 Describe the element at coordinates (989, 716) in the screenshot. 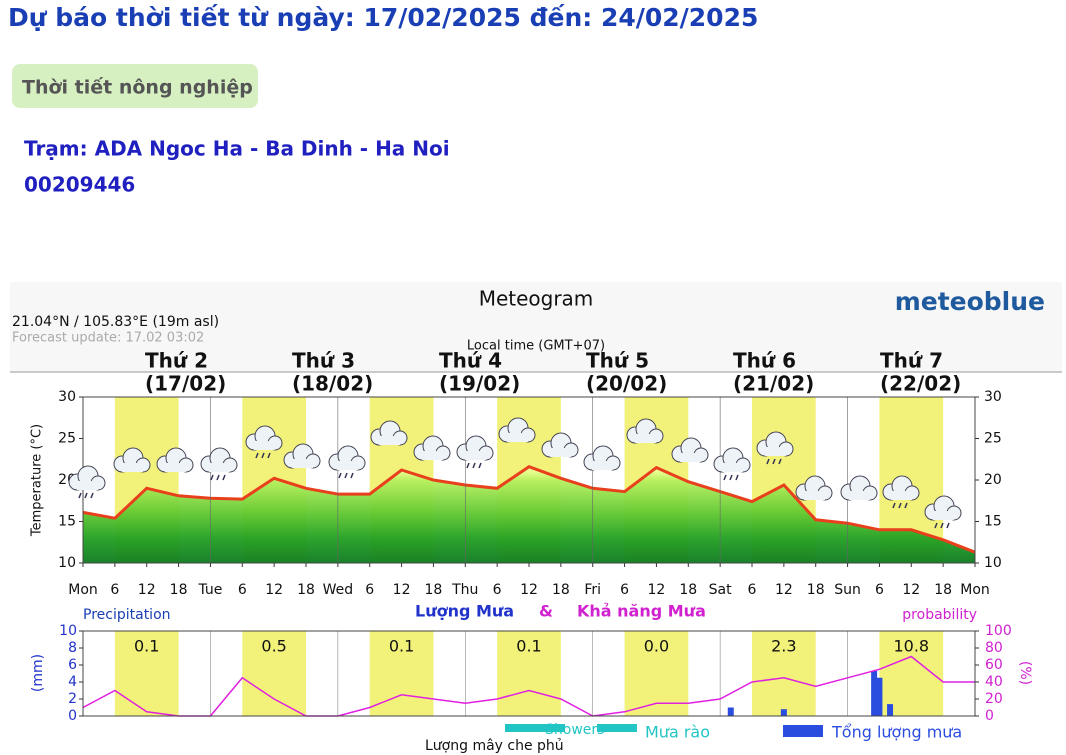

I see `y2-tick-label: 0` at that location.